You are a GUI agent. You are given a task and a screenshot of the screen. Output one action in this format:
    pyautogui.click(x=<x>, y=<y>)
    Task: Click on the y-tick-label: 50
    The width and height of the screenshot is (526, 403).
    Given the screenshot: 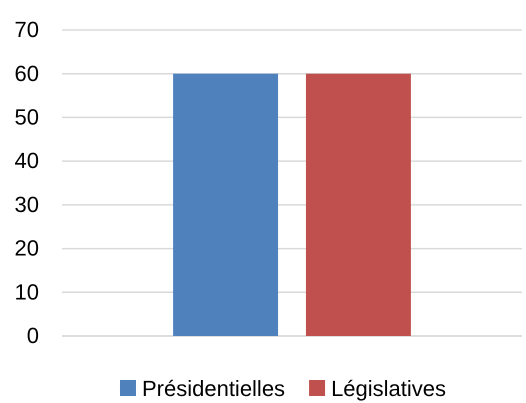 What is the action you would take?
    pyautogui.click(x=26, y=117)
    